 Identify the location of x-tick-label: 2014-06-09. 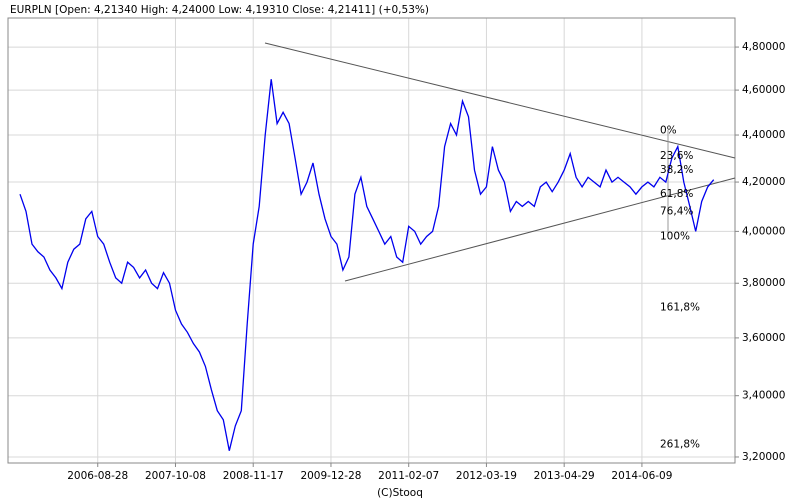
(641, 476).